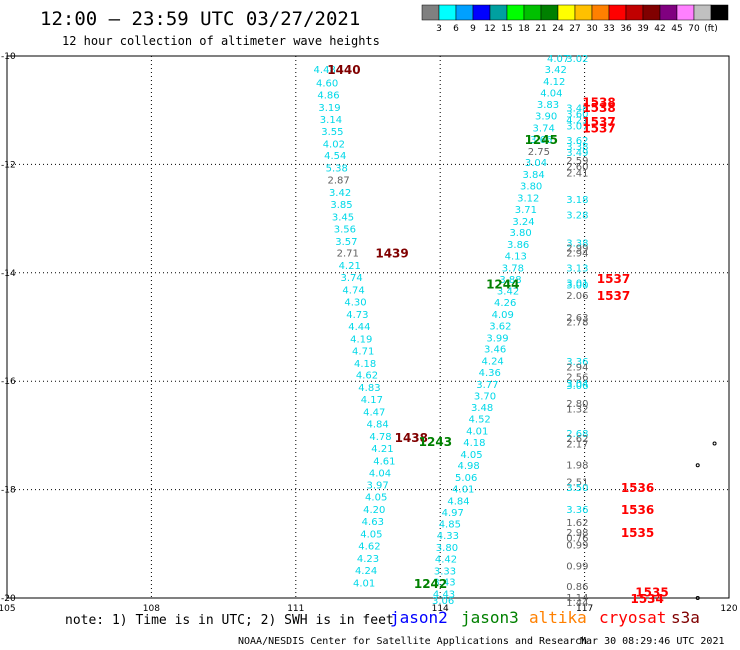  I want to click on wave-height-label: 4.26, so click(505, 303).